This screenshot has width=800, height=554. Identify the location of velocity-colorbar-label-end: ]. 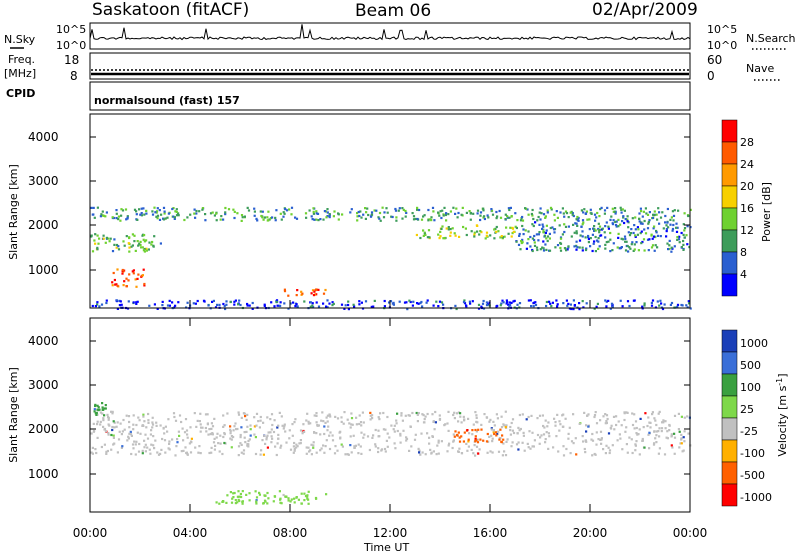
(782, 375).